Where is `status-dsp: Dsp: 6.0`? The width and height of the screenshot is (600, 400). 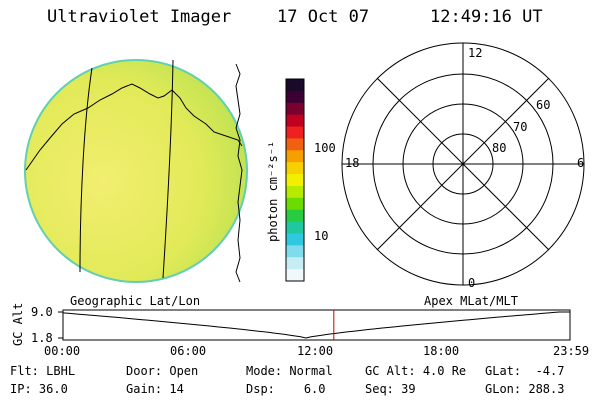
status-dsp: Dsp: 6.0 is located at coordinates (286, 389).